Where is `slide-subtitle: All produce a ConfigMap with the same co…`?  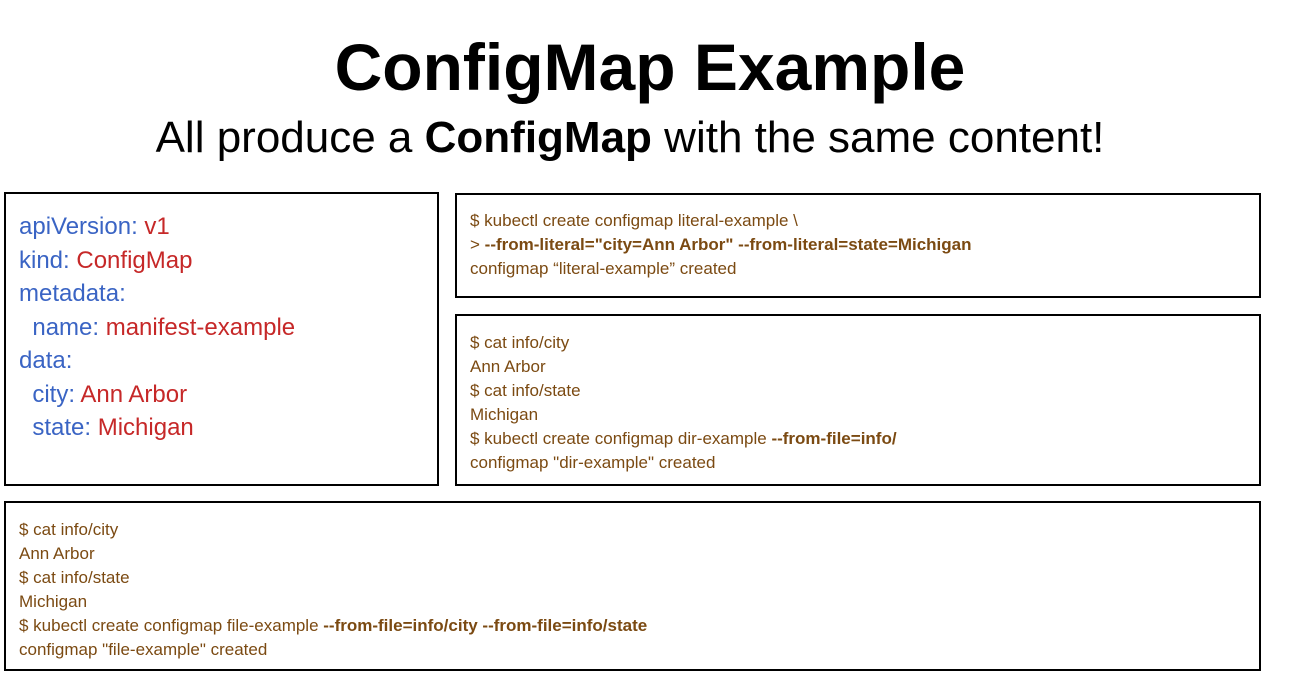
slide-subtitle: All produce a ConfigMap with the same co… is located at coordinates (630, 138).